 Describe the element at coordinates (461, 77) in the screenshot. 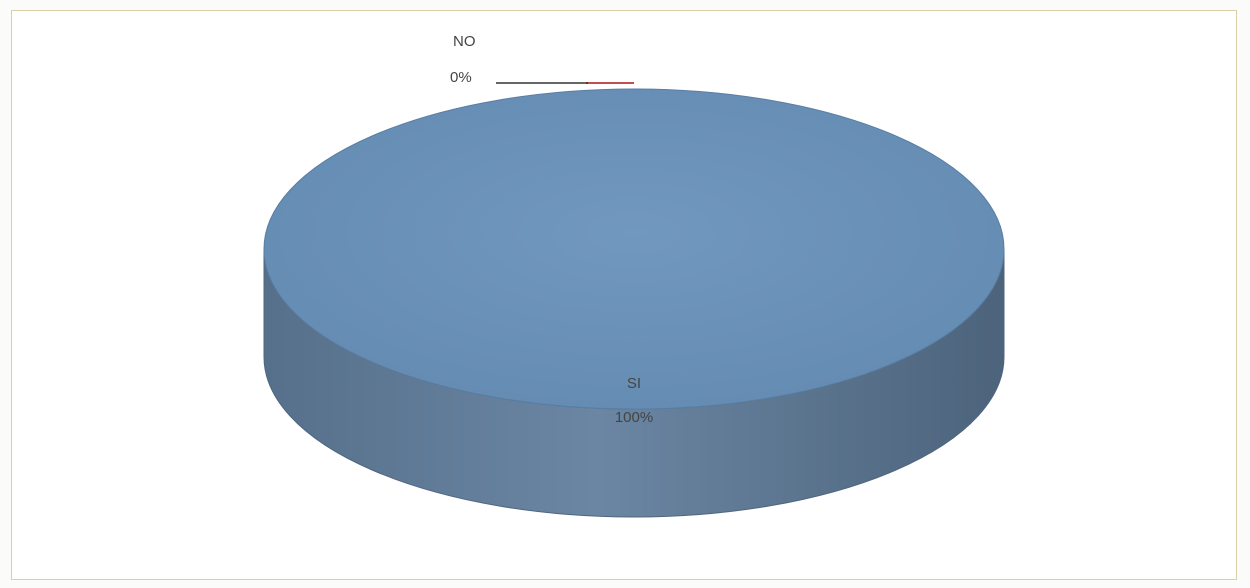

I see `label-no-percent: 0%` at that location.